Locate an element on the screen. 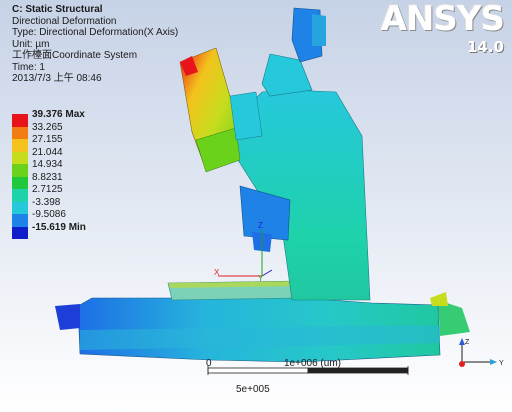  coordinate-system: 工作檯面Coordinate System is located at coordinates (75, 55).